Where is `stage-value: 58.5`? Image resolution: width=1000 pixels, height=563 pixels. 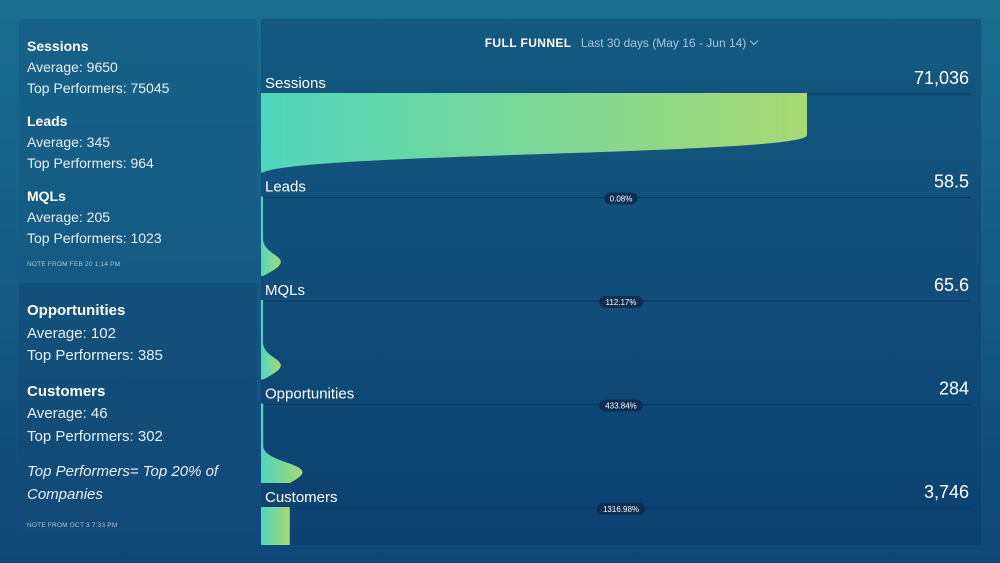
stage-value: 58.5 is located at coordinates (951, 182).